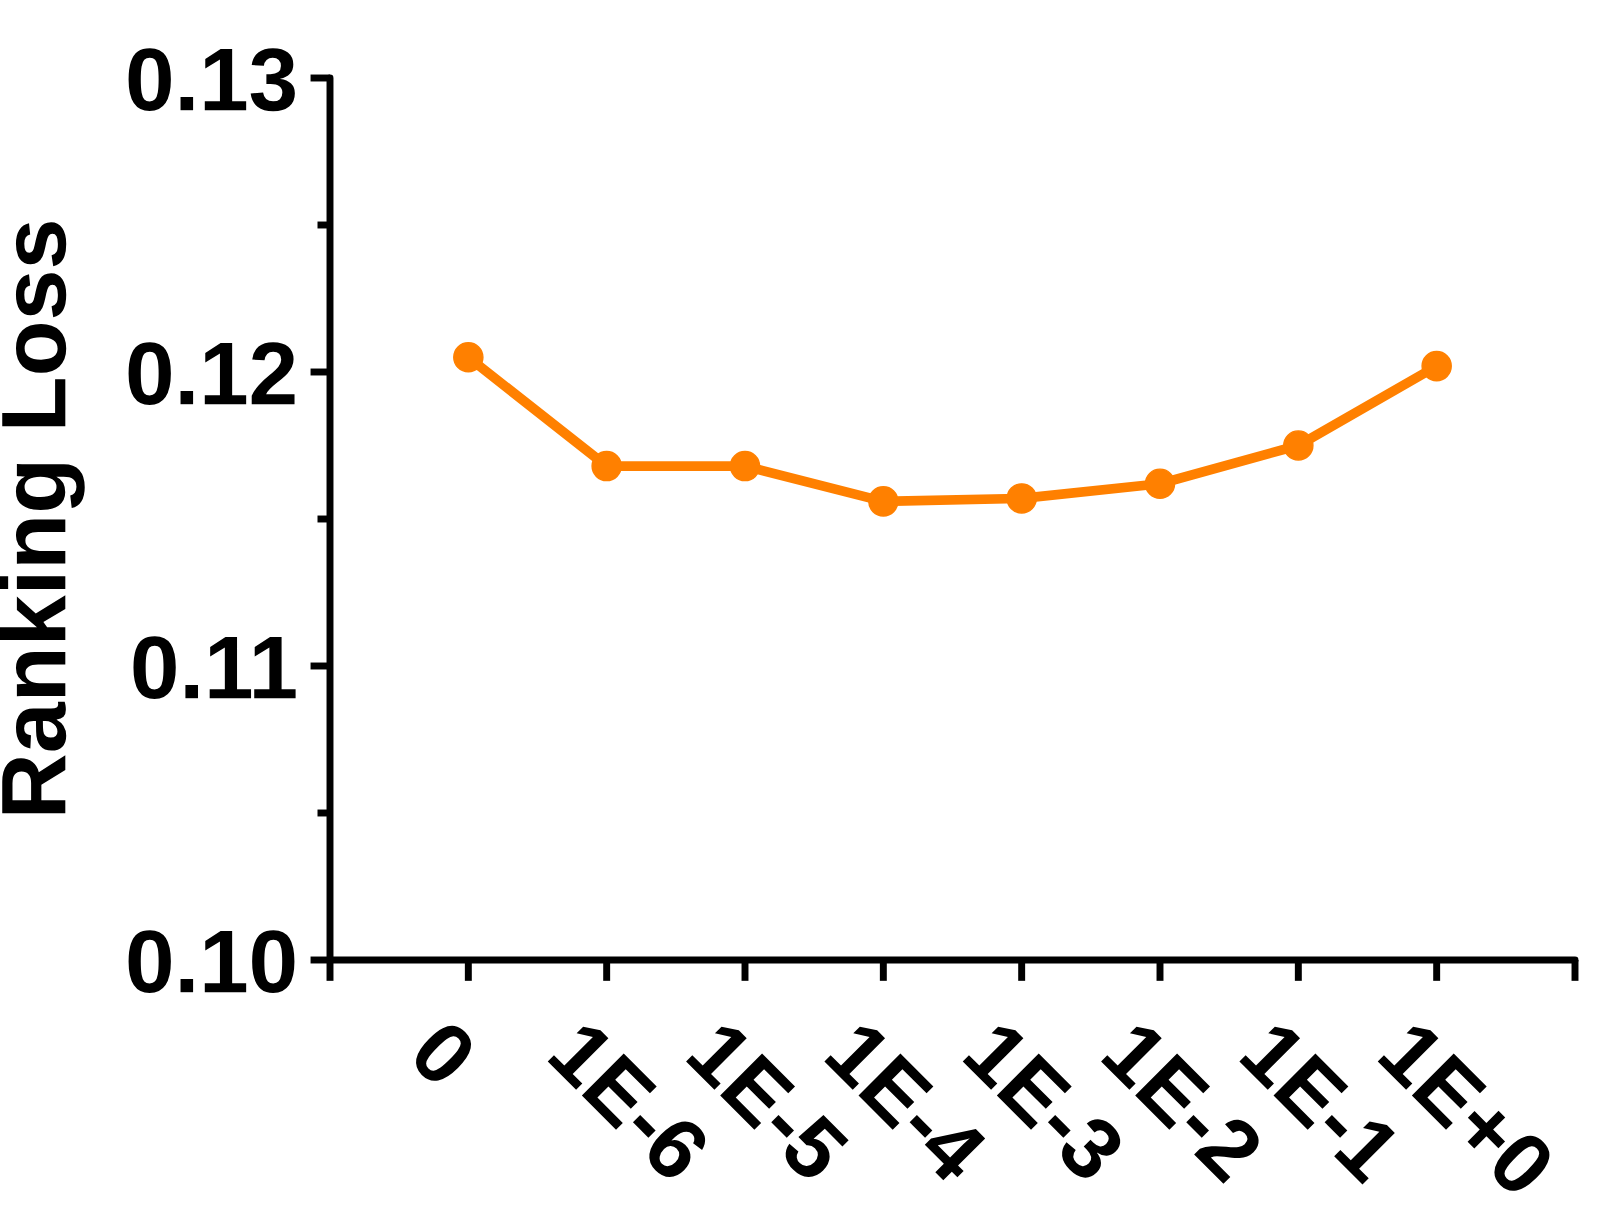  Describe the element at coordinates (443, 1053) in the screenshot. I see `x-tick-label: 0` at that location.